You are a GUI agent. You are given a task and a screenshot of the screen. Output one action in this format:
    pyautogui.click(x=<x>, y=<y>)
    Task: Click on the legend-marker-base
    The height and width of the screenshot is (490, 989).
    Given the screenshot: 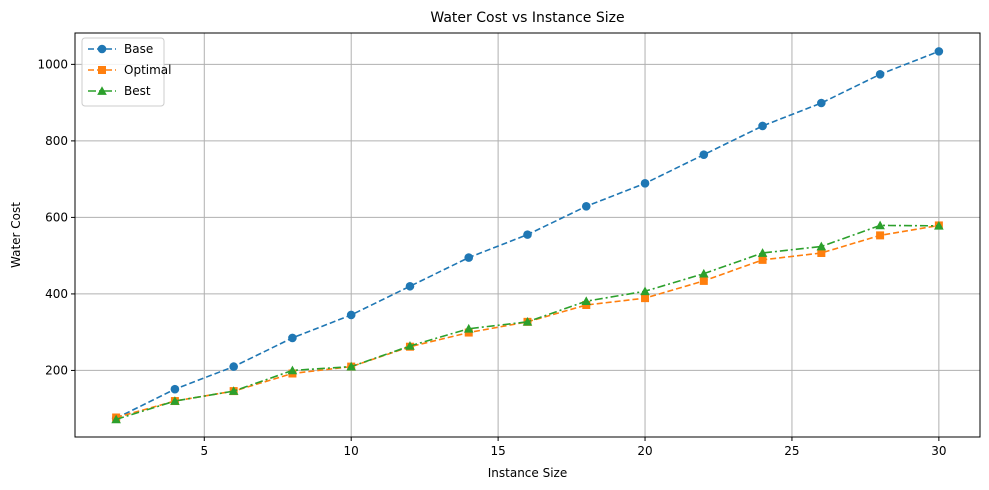 What is the action you would take?
    pyautogui.click(x=102, y=49)
    